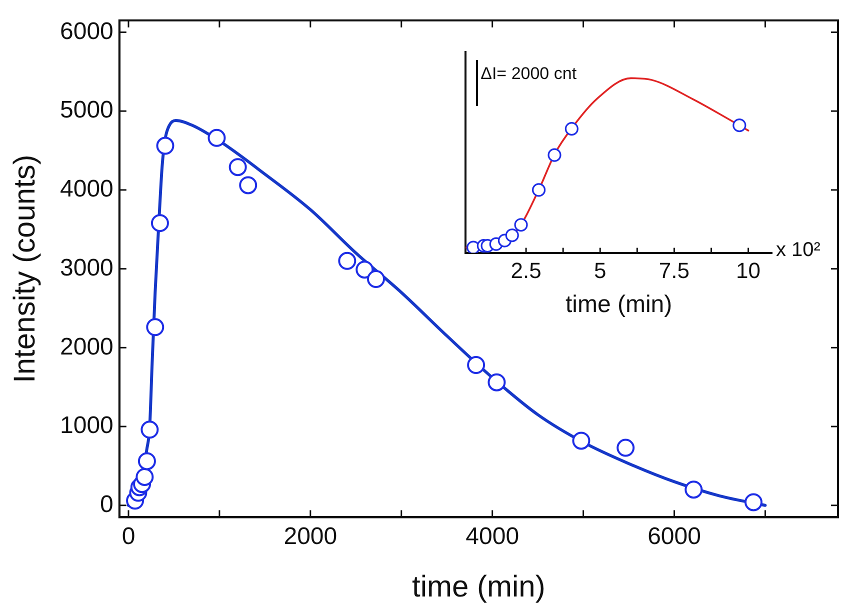  I want to click on y-tick-label: 0, so click(107, 504).